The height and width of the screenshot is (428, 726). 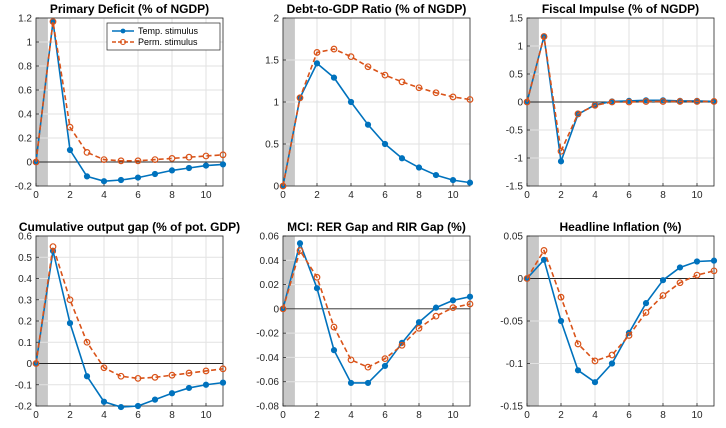 I want to click on y-tick-label: 0.8, so click(x=25, y=67).